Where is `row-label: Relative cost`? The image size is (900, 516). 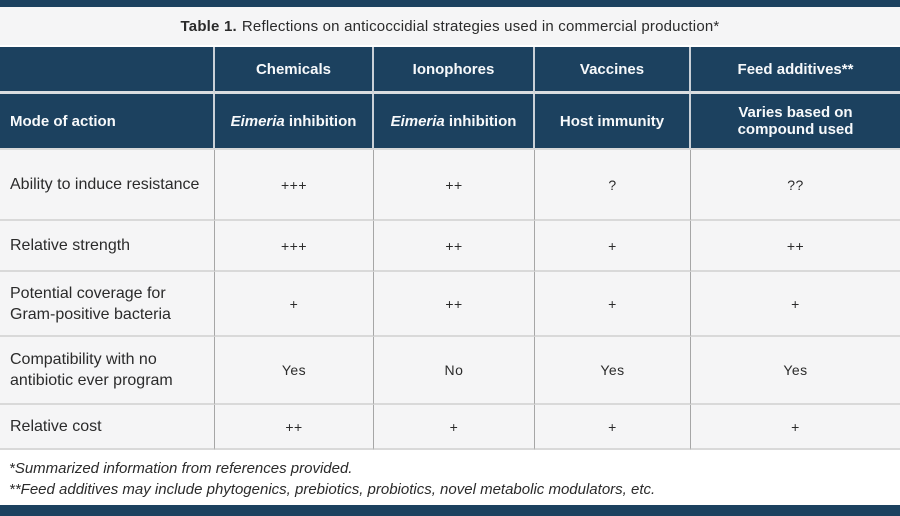
row-label: Relative cost is located at coordinates (107, 427).